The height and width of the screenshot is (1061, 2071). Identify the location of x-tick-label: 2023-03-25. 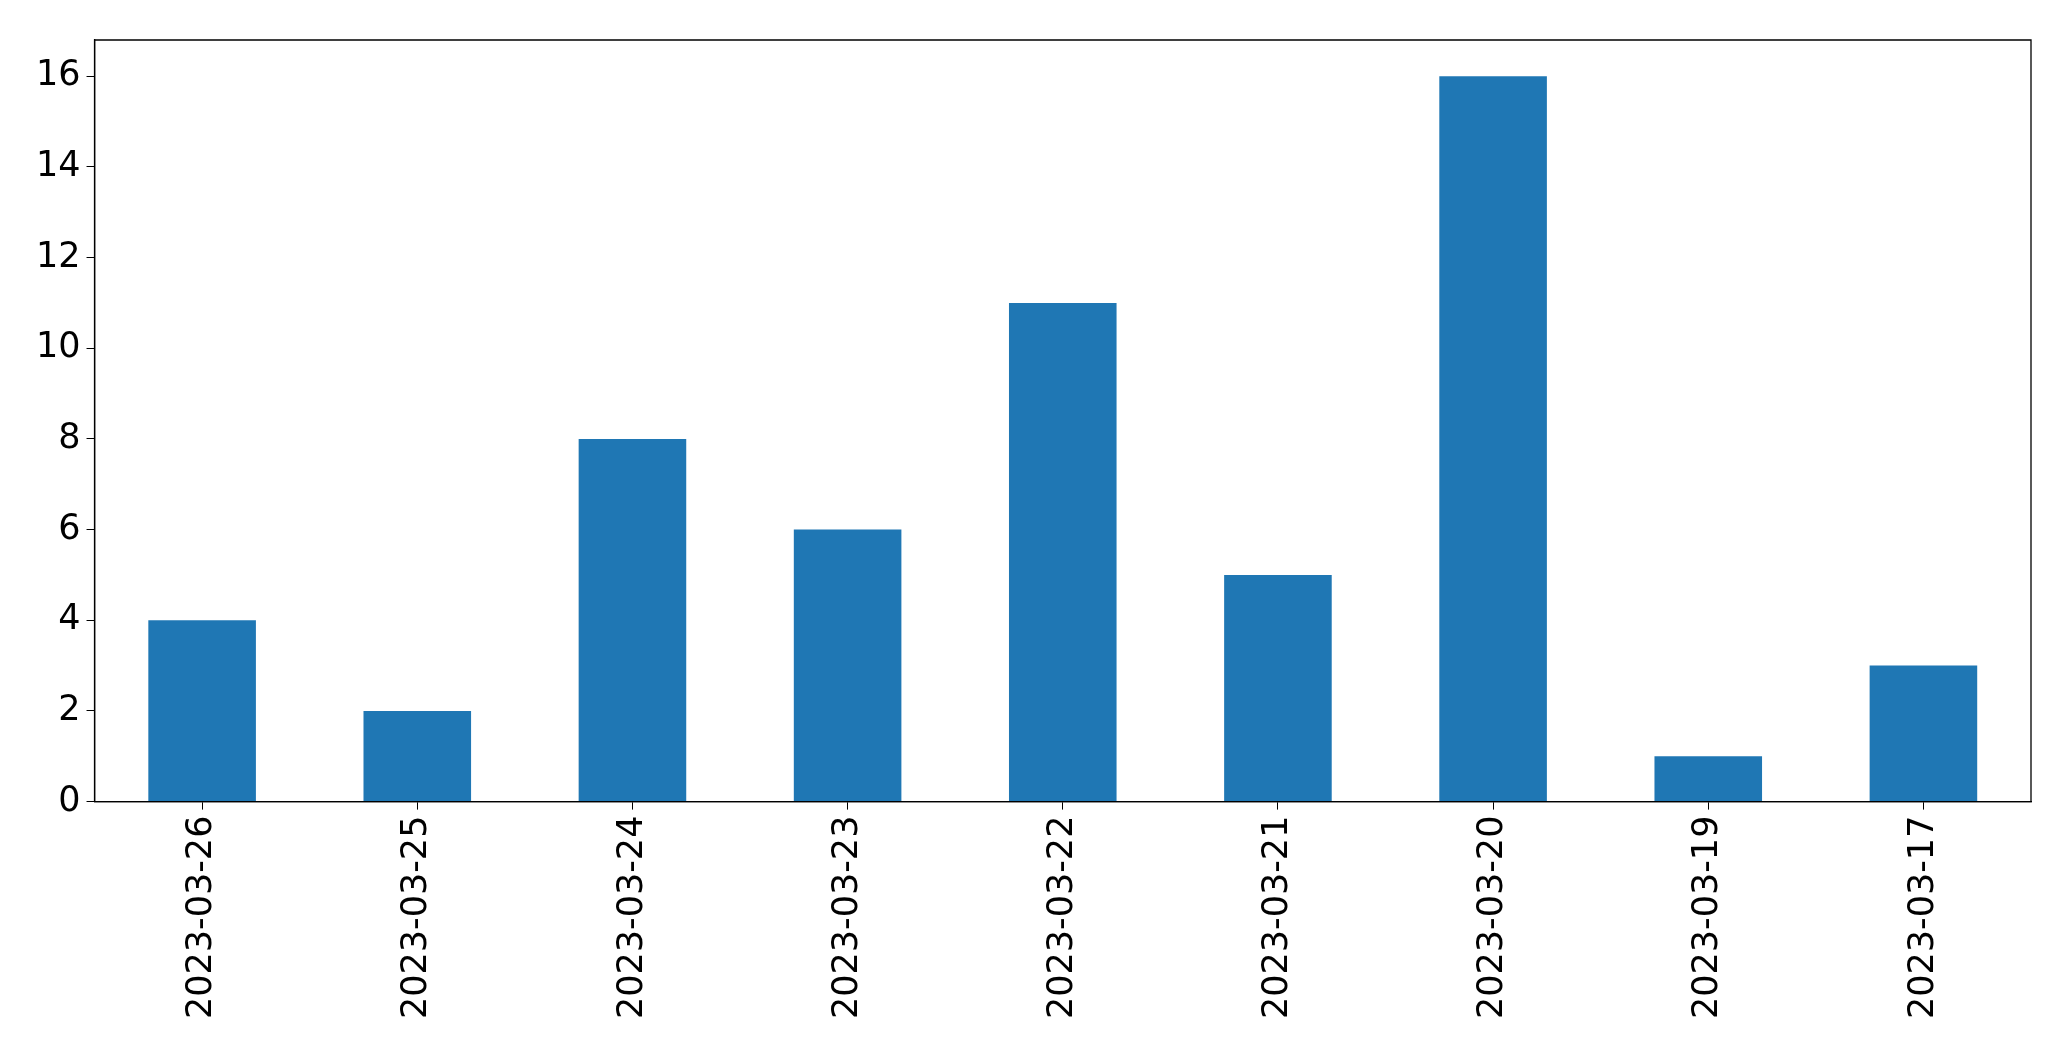
(414, 917).